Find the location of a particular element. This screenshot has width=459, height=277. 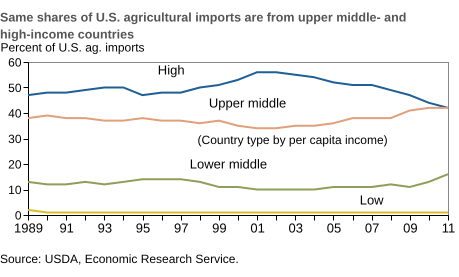

x-tick-label: 97 is located at coordinates (181, 228).